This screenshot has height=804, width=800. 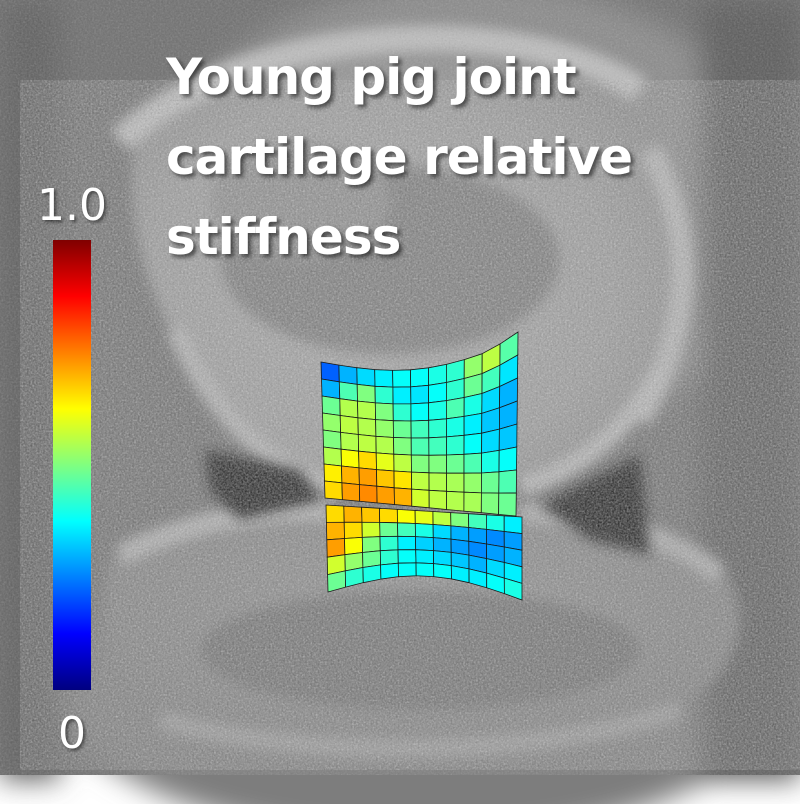 What do you see at coordinates (283, 237) in the screenshot?
I see `title-line-3: stiffness` at bounding box center [283, 237].